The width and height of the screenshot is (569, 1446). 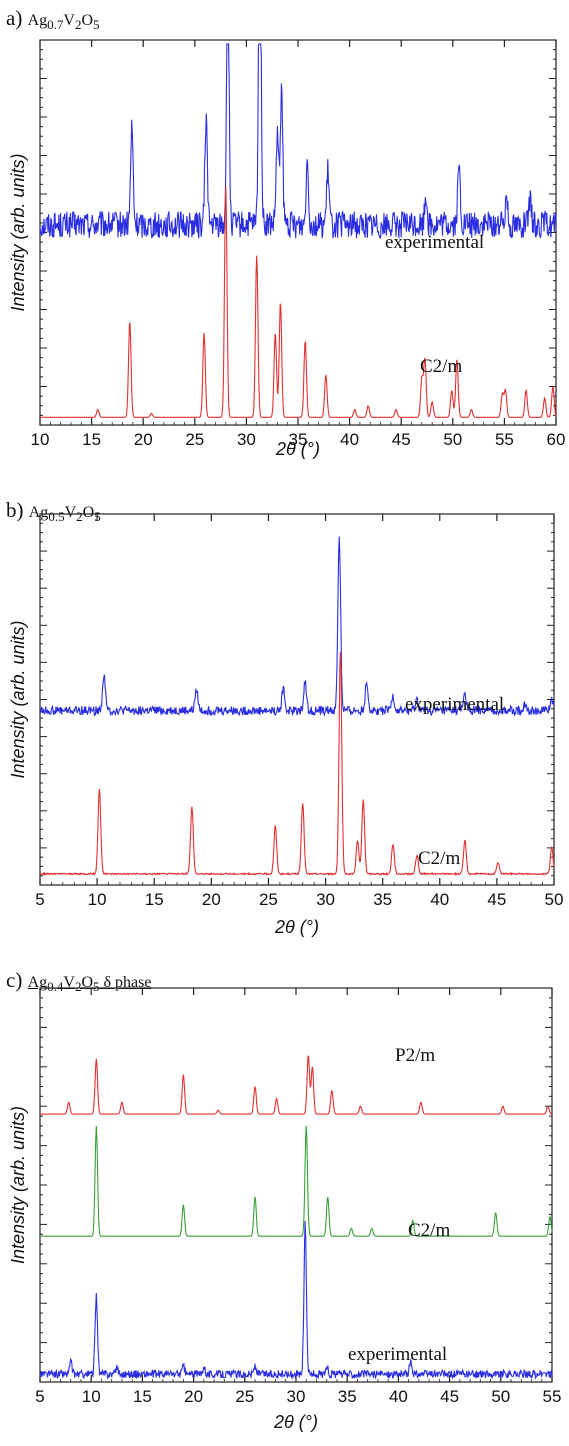 What do you see at coordinates (296, 1085) in the screenshot?
I see `series-line-p2-m` at bounding box center [296, 1085].